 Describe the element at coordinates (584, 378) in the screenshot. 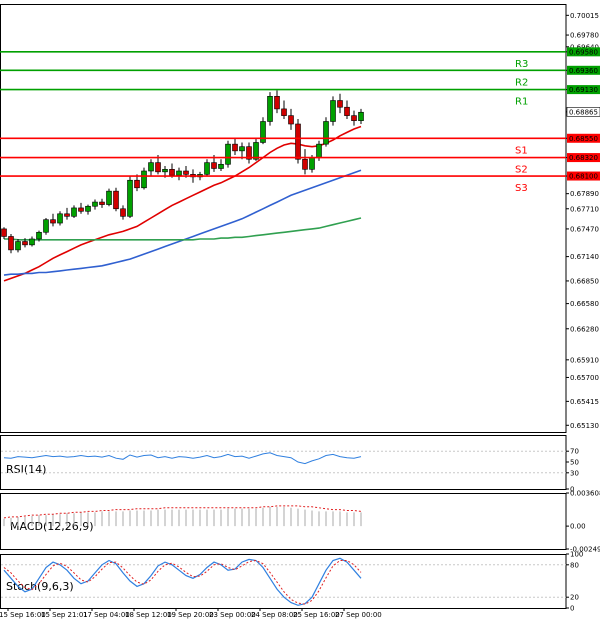

I see `price-tick-label: 0.65700` at that location.